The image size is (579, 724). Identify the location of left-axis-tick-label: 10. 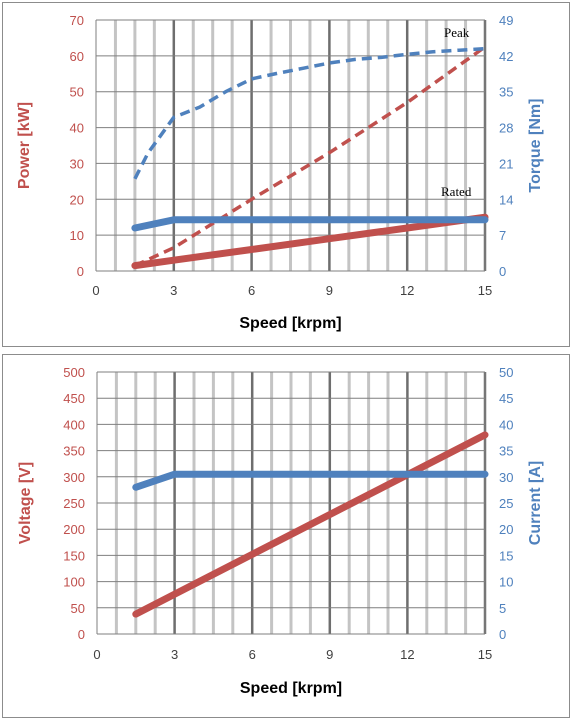
(77, 235).